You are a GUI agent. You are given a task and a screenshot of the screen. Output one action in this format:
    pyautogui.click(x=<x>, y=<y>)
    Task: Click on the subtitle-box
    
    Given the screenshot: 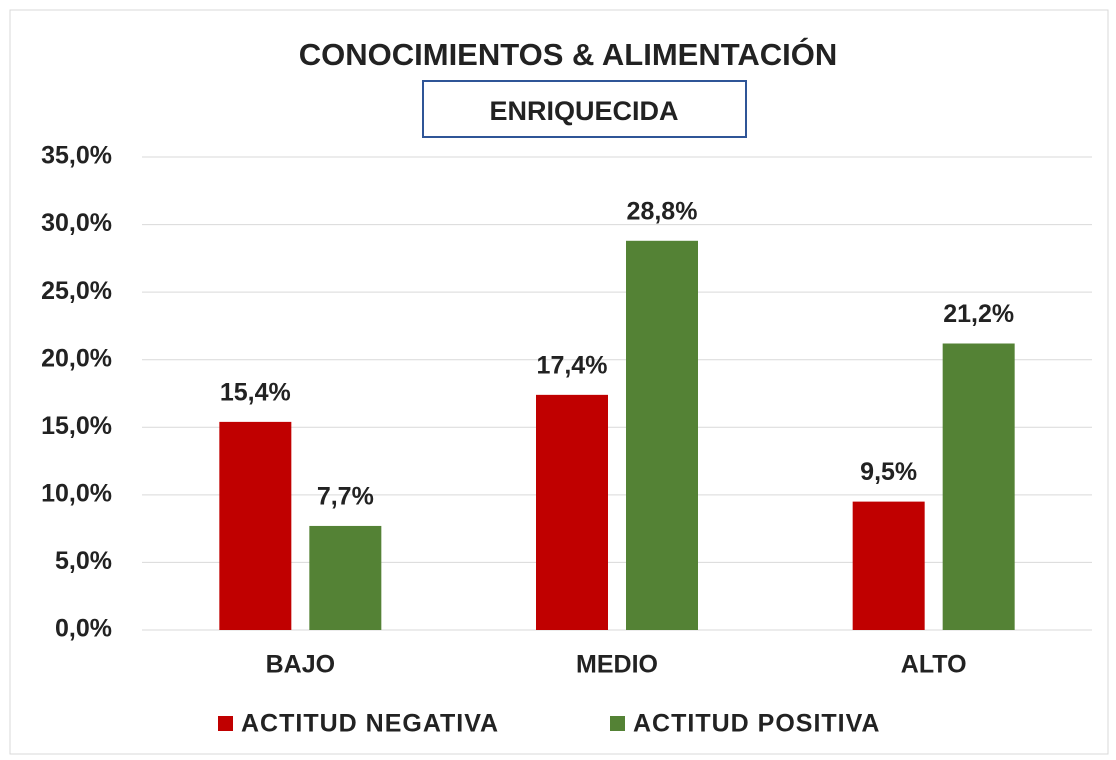 What is the action you would take?
    pyautogui.click(x=584, y=109)
    